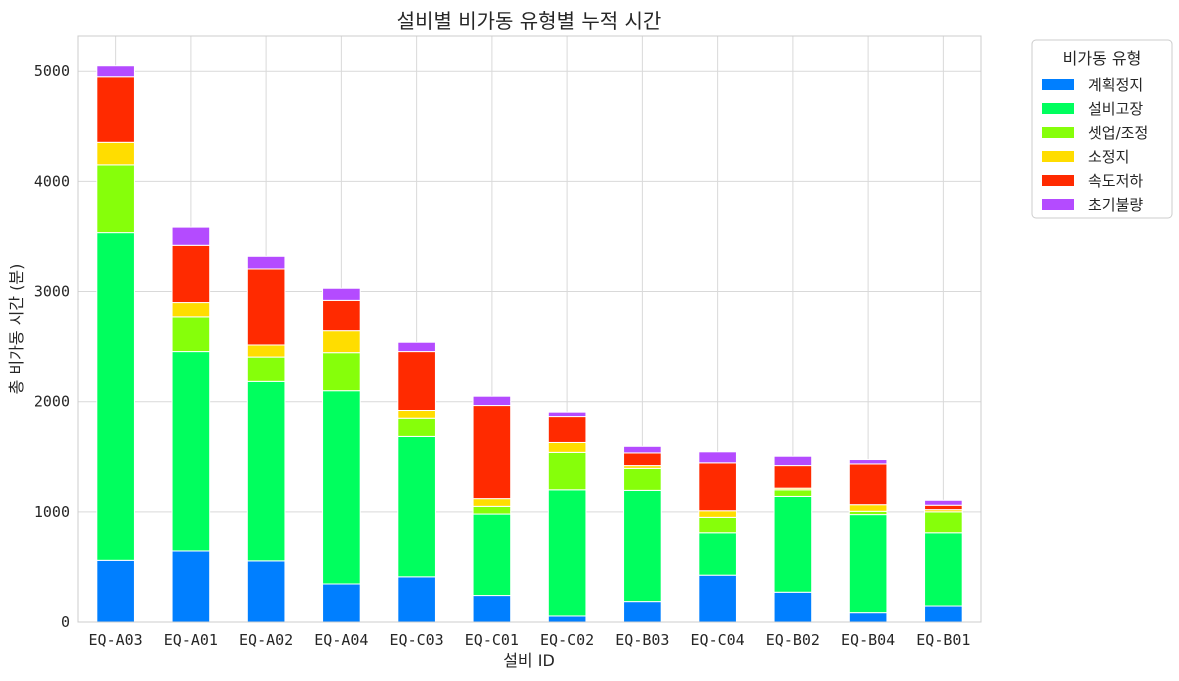 This screenshot has height=681, width=1179. Describe the element at coordinates (266, 640) in the screenshot. I see `x-tick-label: EQ-A02` at that location.